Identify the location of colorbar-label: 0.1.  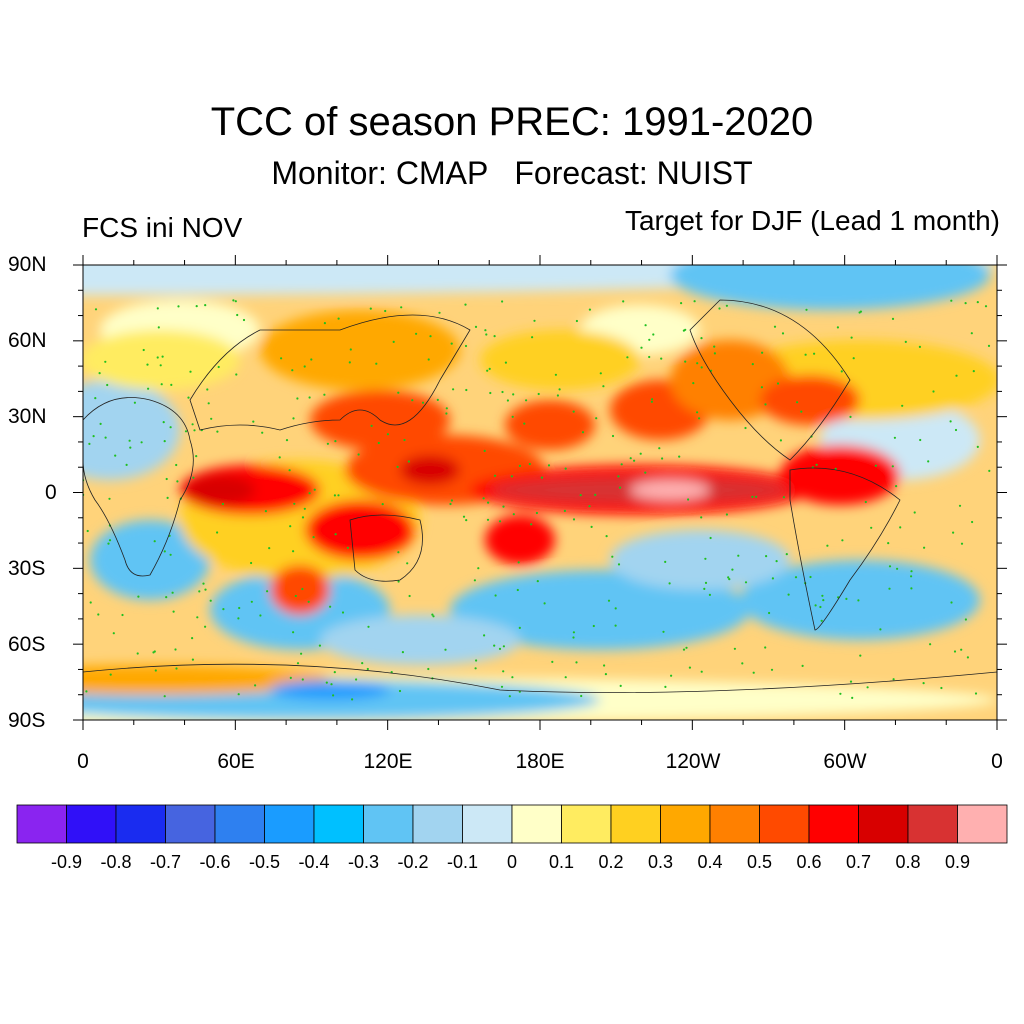
(561, 862).